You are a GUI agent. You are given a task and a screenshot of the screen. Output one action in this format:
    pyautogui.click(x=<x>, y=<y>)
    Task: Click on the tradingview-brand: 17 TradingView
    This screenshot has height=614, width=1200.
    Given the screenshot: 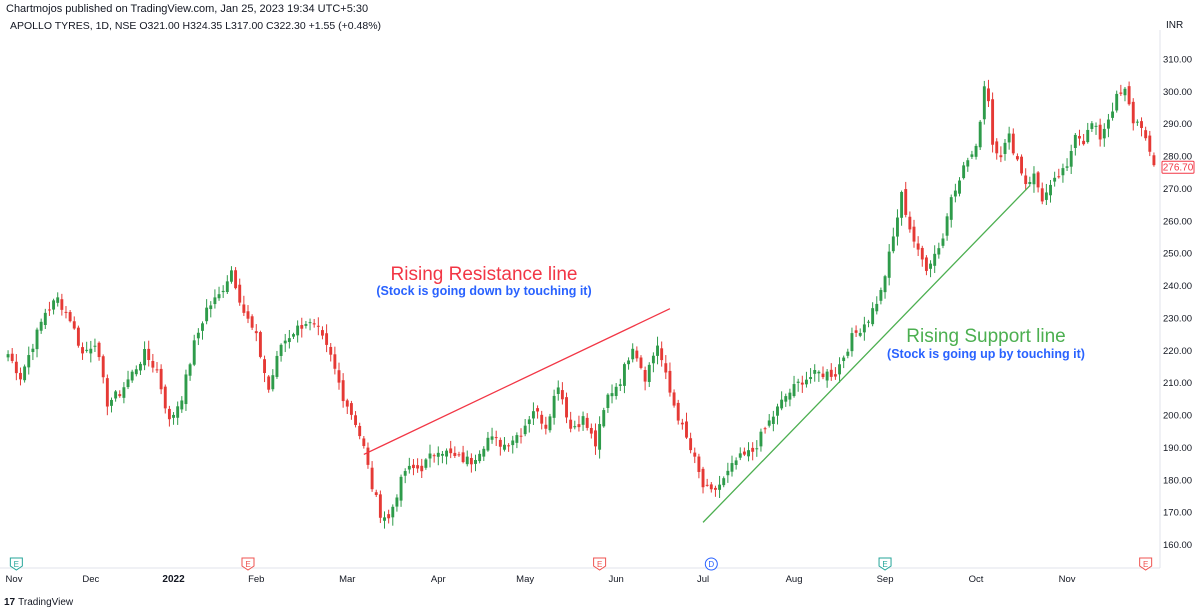 What is the action you would take?
    pyautogui.click(x=38, y=602)
    